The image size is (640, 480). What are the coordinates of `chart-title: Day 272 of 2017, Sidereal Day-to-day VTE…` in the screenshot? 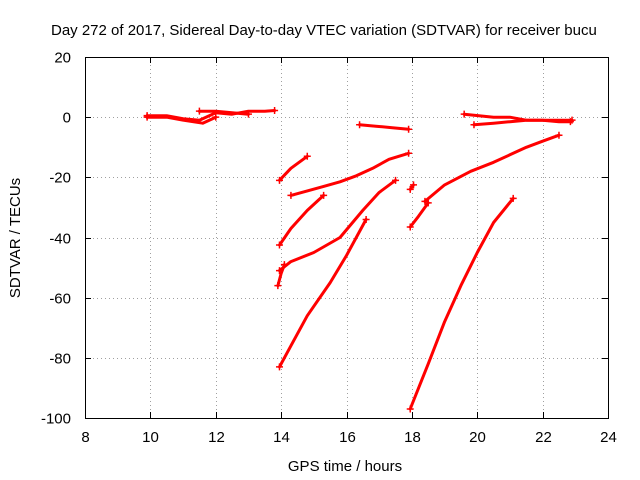 It's located at (324, 30).